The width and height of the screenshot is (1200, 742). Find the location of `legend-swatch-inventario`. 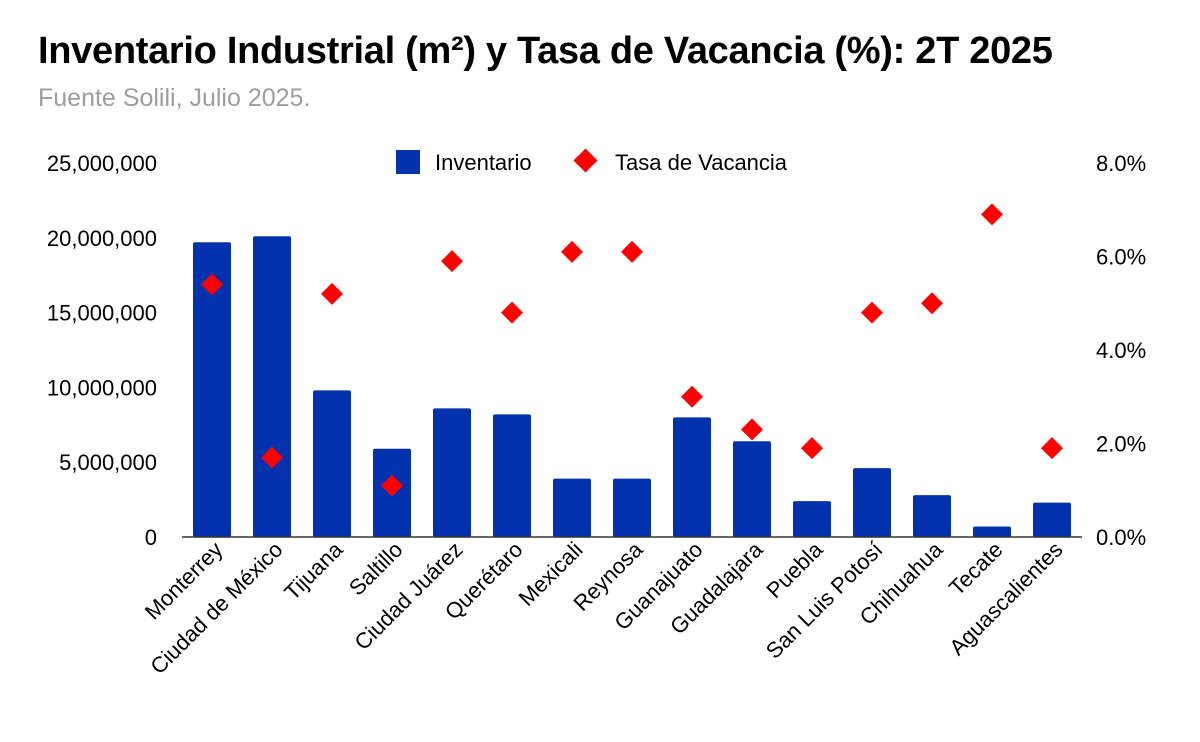

legend-swatch-inventario is located at coordinates (408, 162).